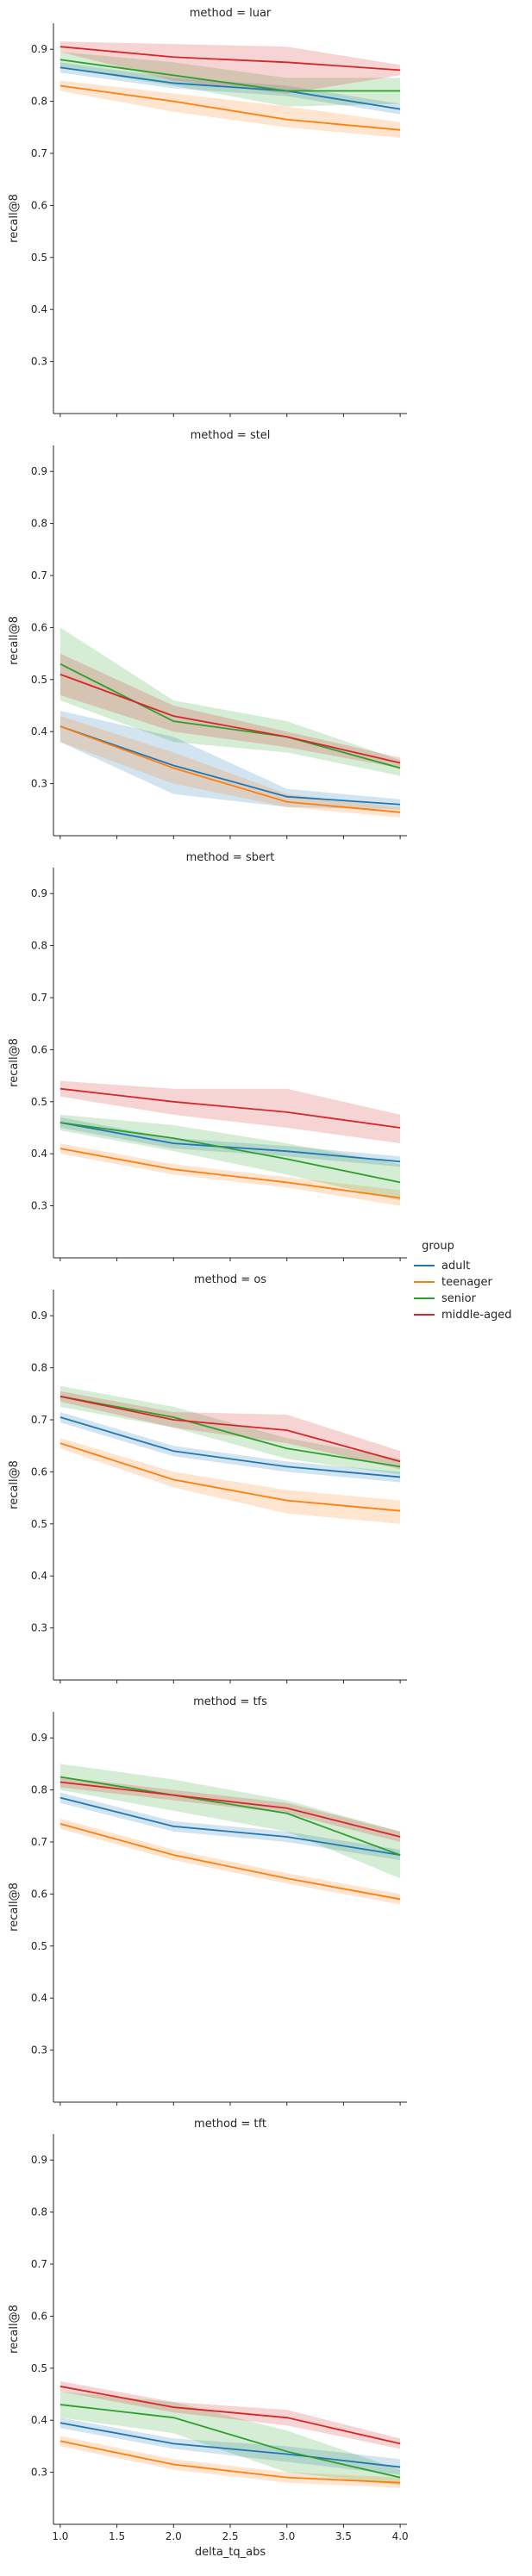 Image resolution: width=532 pixels, height=2576 pixels. What do you see at coordinates (230, 2553) in the screenshot?
I see `x-axis-label: delta_tq_abs` at bounding box center [230, 2553].